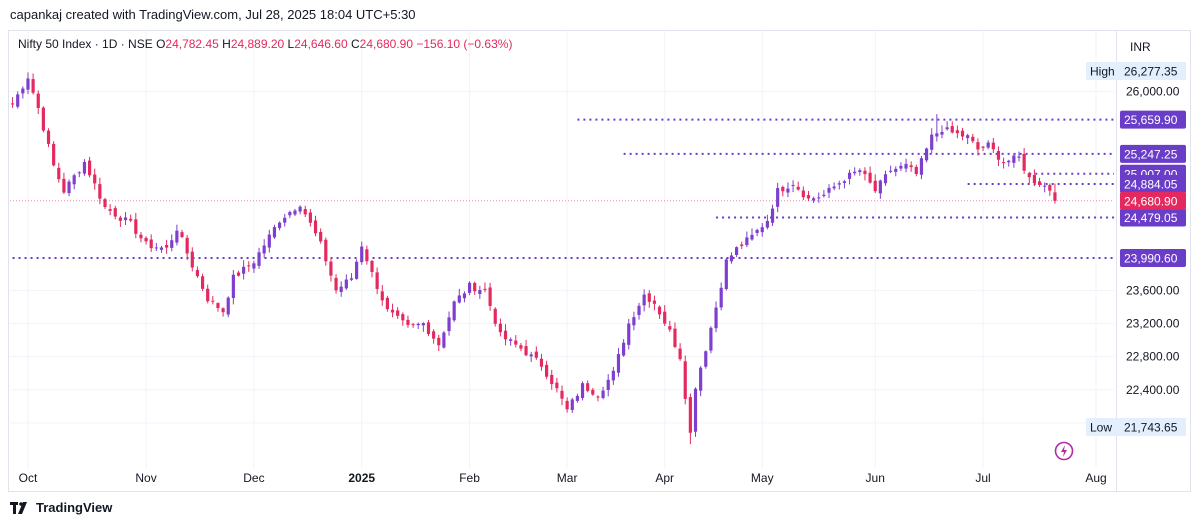 The width and height of the screenshot is (1200, 527). I want to click on currency-selector: INR, so click(1140, 47).